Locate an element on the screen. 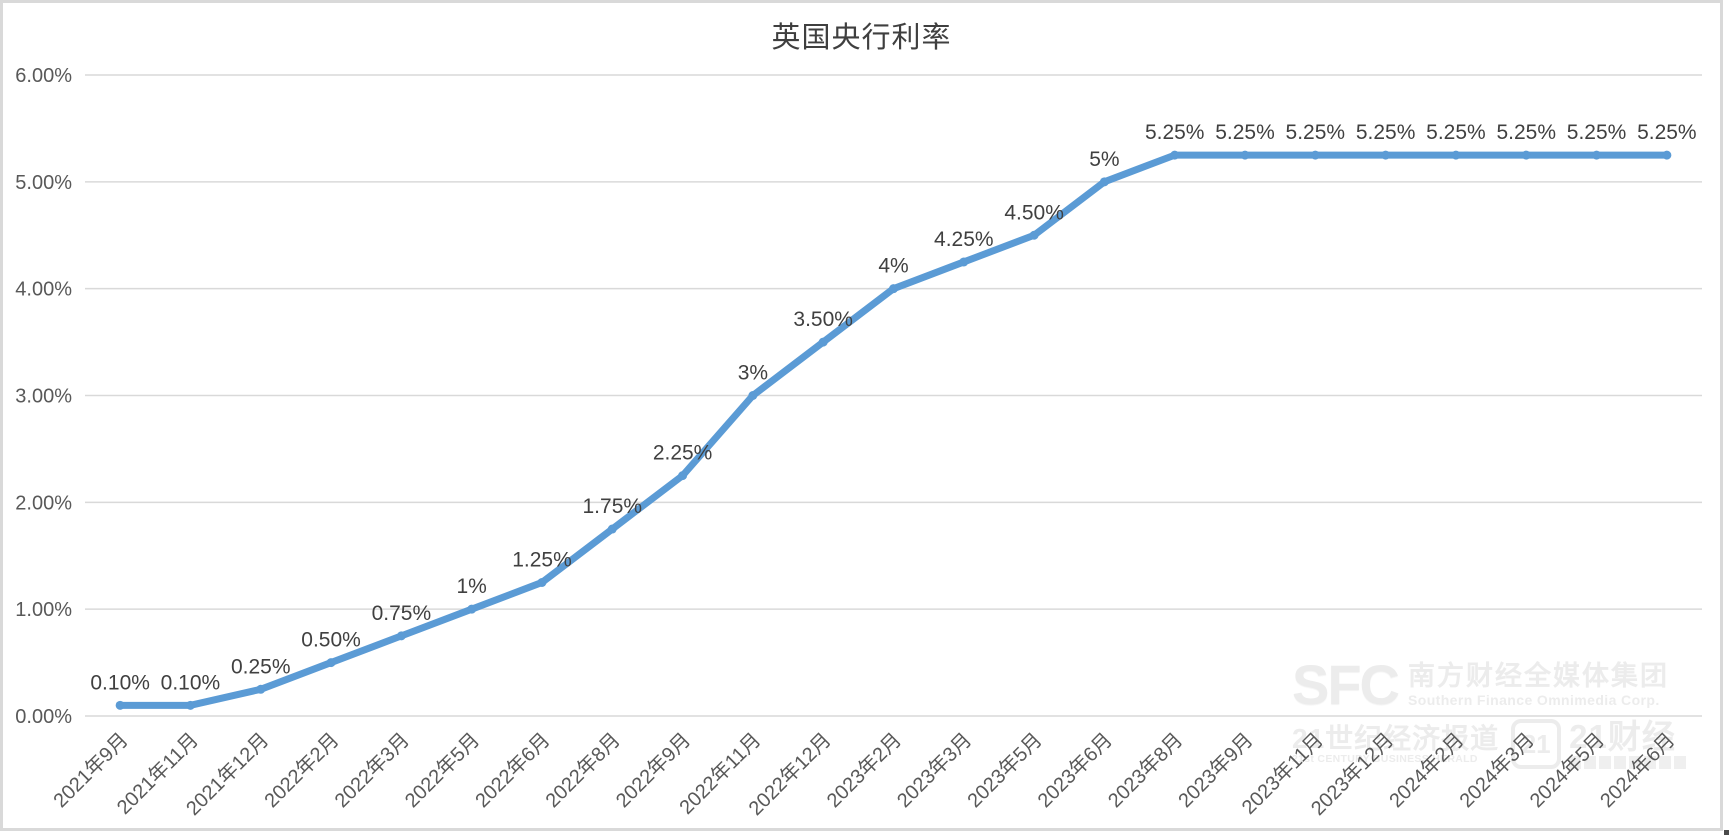 This screenshot has width=1729, height=840. 21-app-badge-icon: 21 is located at coordinates (1536, 744).